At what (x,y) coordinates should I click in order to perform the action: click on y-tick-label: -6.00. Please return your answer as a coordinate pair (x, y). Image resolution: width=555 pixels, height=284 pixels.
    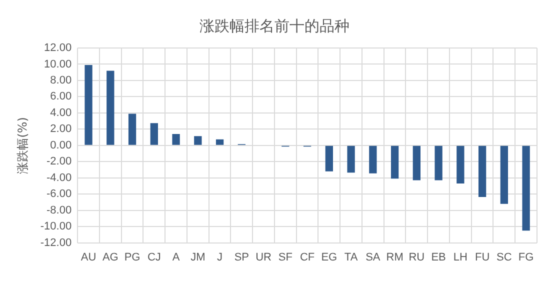
    Looking at the image, I should click on (59, 194).